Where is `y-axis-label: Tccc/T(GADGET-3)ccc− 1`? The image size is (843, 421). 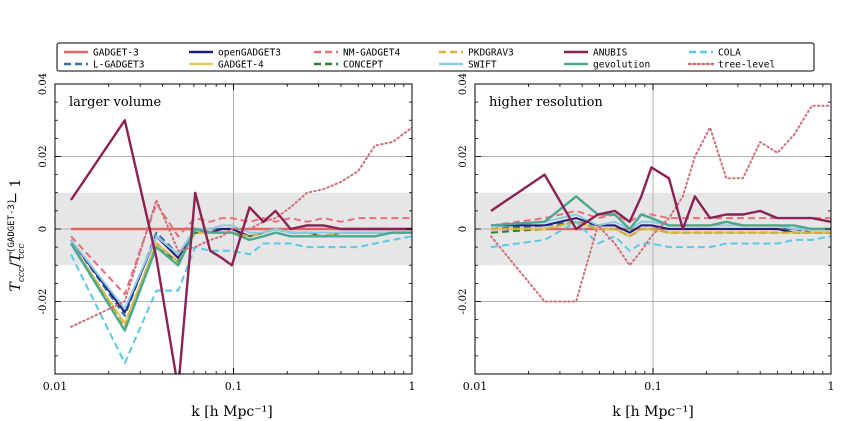
y-axis-label: Tccc/T(GADGET-3)ccc− 1 is located at coordinates (17, 235).